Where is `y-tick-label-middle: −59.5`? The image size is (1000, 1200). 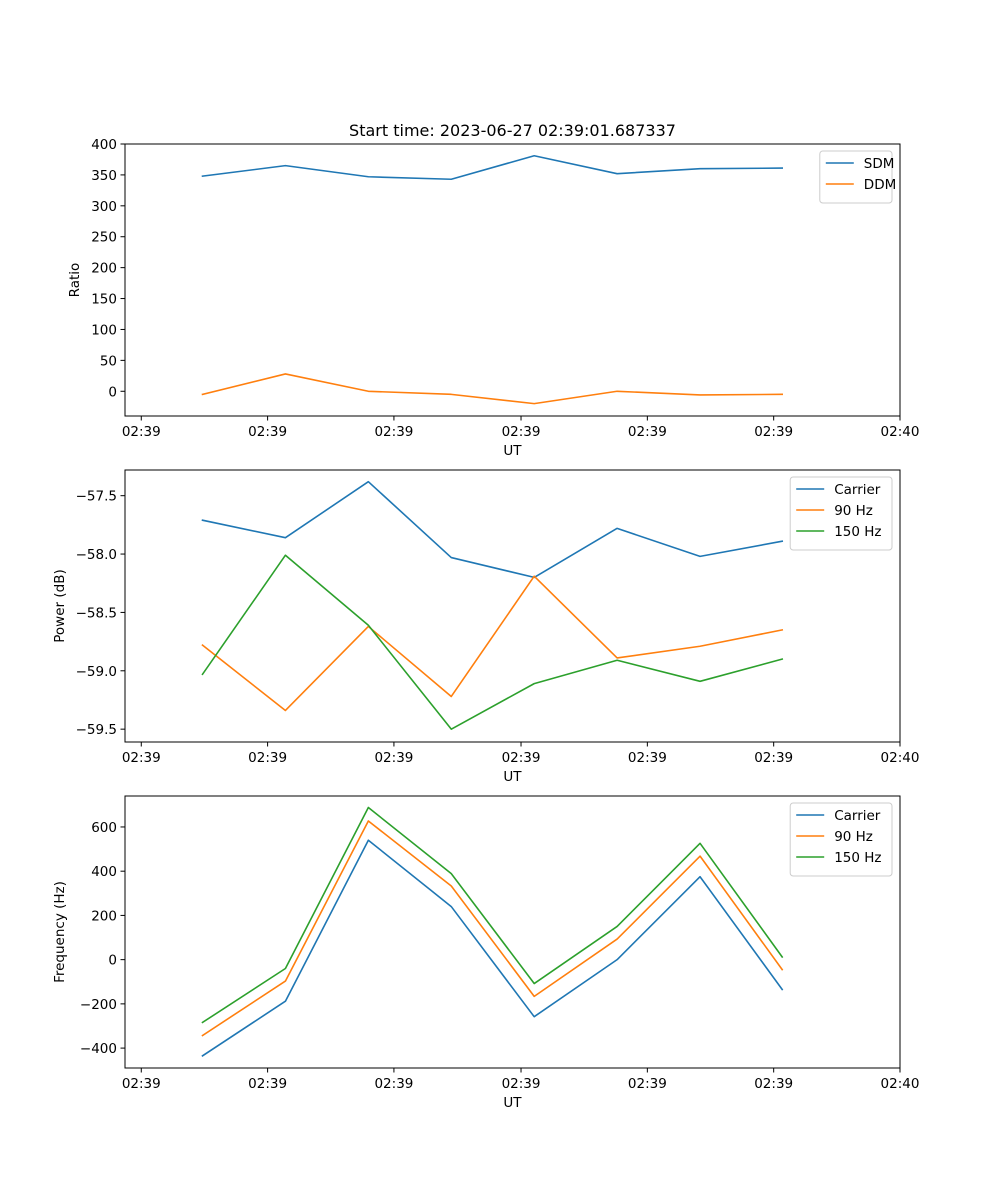 y-tick-label-middle: −59.5 is located at coordinates (96, 730).